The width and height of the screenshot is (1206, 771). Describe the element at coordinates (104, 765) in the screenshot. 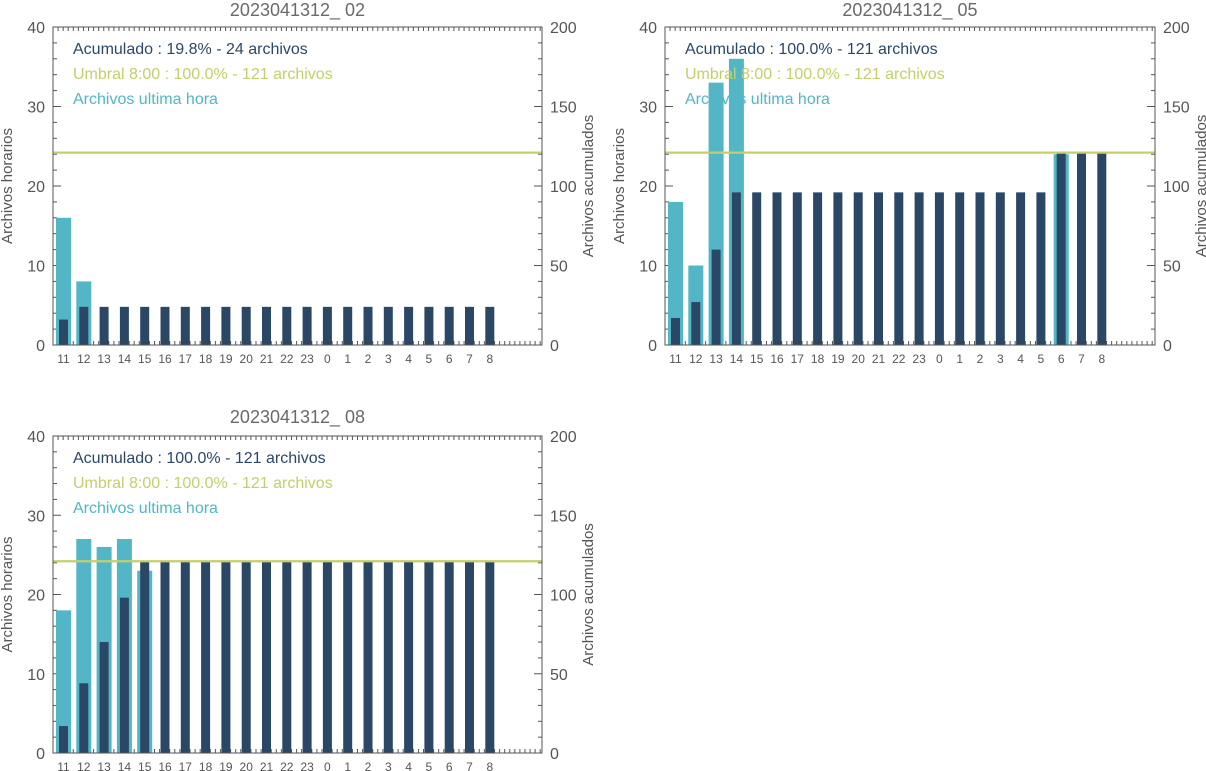

I see `x-tick-label: 13` at that location.